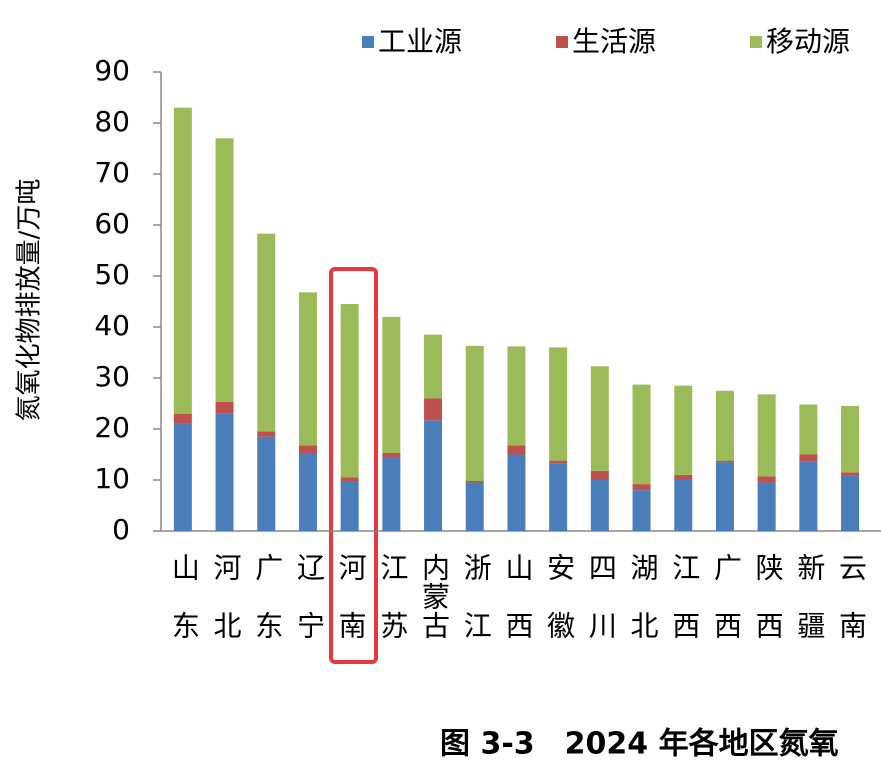 Image resolution: width=881 pixels, height=778 pixels. What do you see at coordinates (226, 596) in the screenshot?
I see `x-tick-label: 河北` at bounding box center [226, 596].